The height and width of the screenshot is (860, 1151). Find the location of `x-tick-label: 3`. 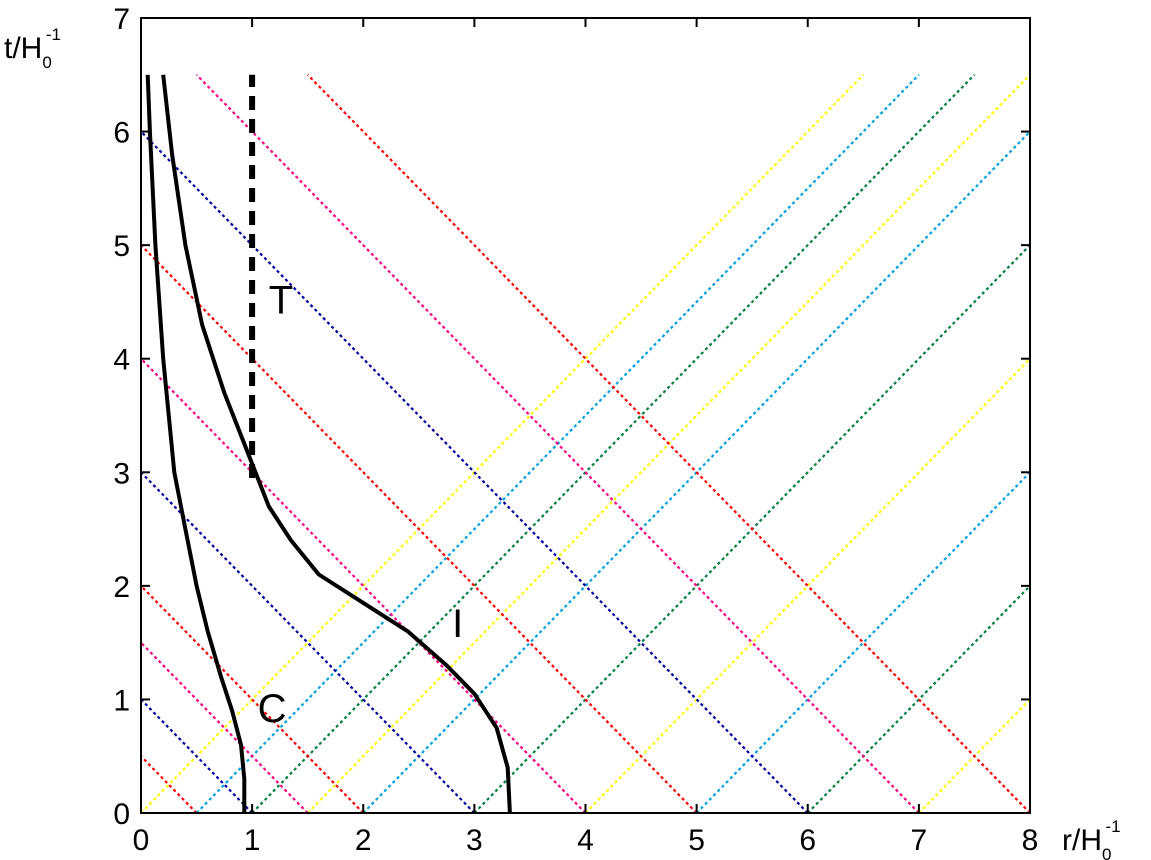

x-tick-label: 3 is located at coordinates (474, 840).